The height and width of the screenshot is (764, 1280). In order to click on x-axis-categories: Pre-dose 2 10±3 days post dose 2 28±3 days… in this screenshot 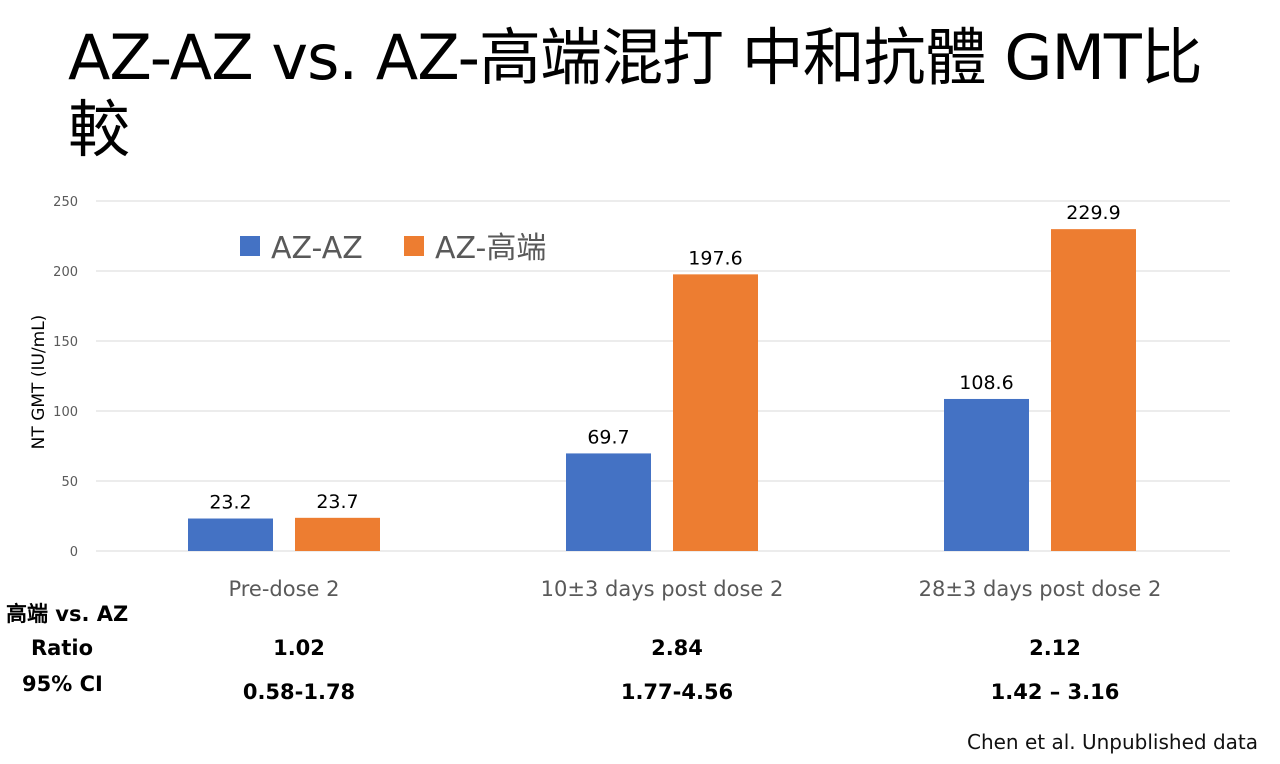, I will do `click(694, 589)`.